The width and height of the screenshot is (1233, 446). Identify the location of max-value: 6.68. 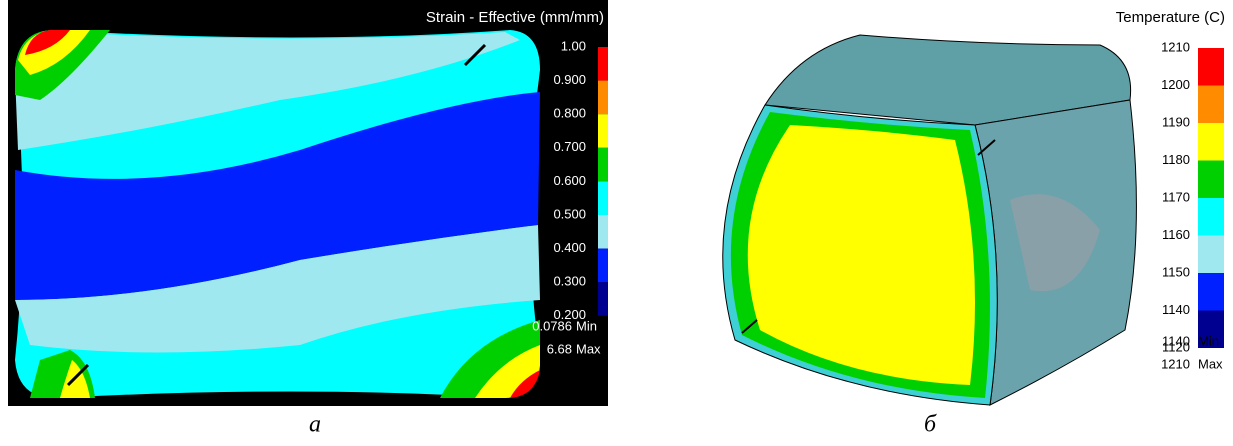
(559, 348).